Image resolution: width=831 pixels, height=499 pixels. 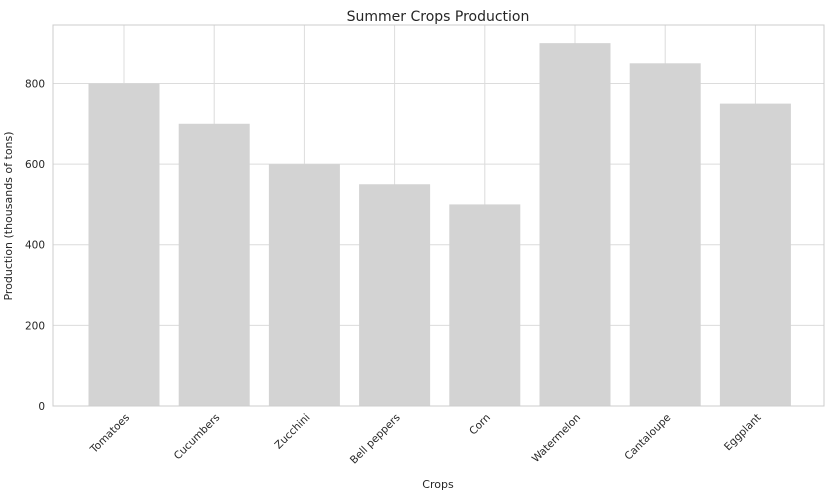 I want to click on y-tick-label: 0, so click(x=41, y=407).